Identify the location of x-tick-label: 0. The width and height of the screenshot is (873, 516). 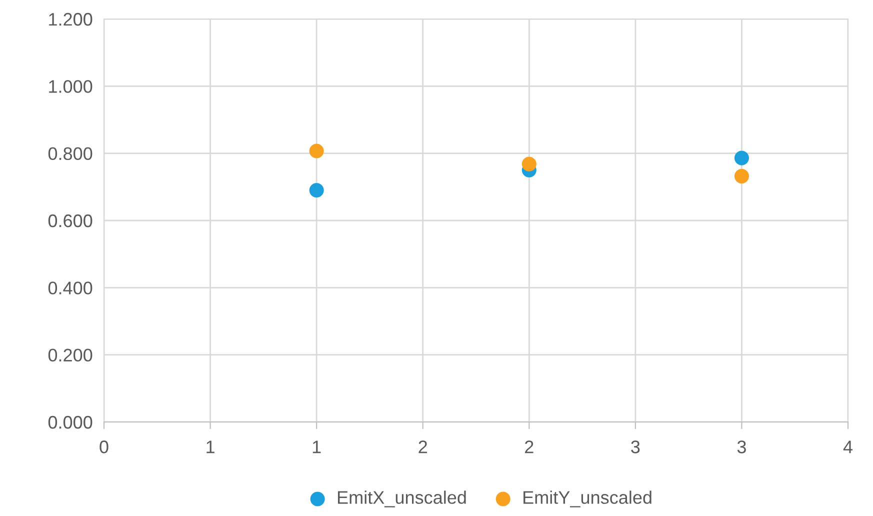
(104, 447).